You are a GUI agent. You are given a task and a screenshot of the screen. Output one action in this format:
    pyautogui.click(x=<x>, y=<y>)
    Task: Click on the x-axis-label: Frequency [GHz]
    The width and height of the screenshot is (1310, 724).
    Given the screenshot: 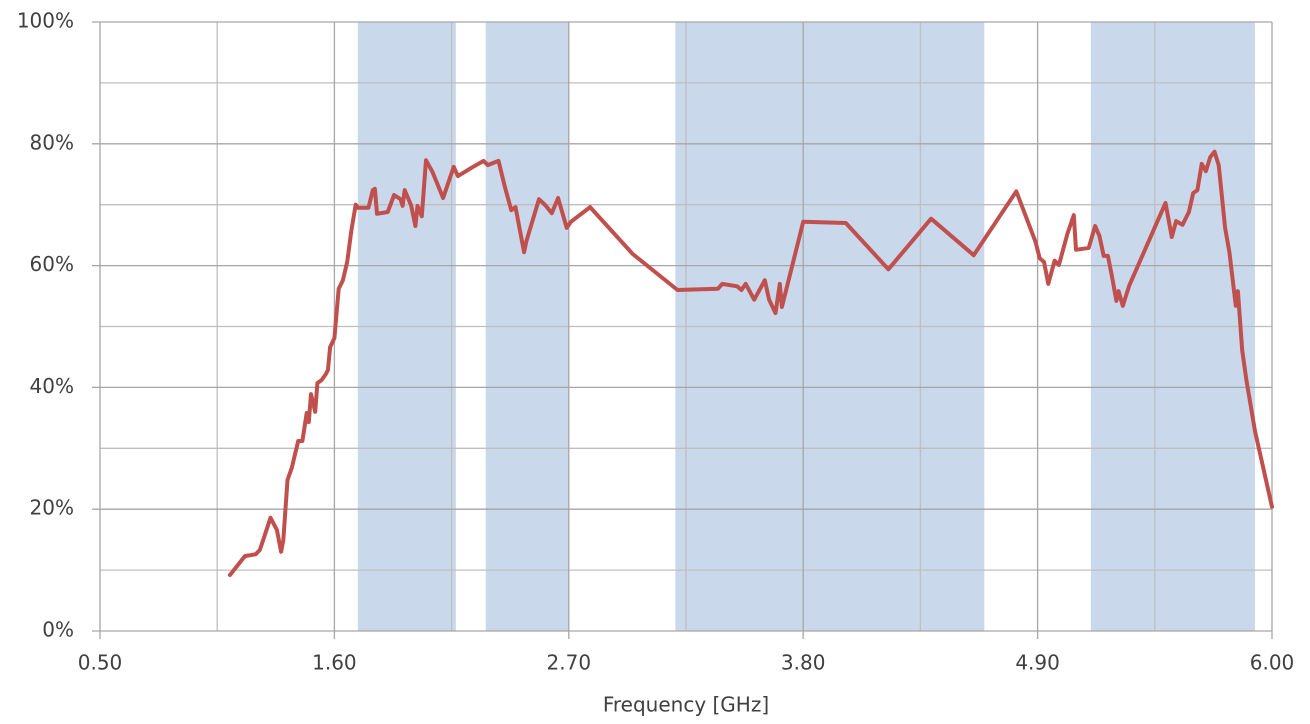 What is the action you would take?
    pyautogui.click(x=686, y=705)
    